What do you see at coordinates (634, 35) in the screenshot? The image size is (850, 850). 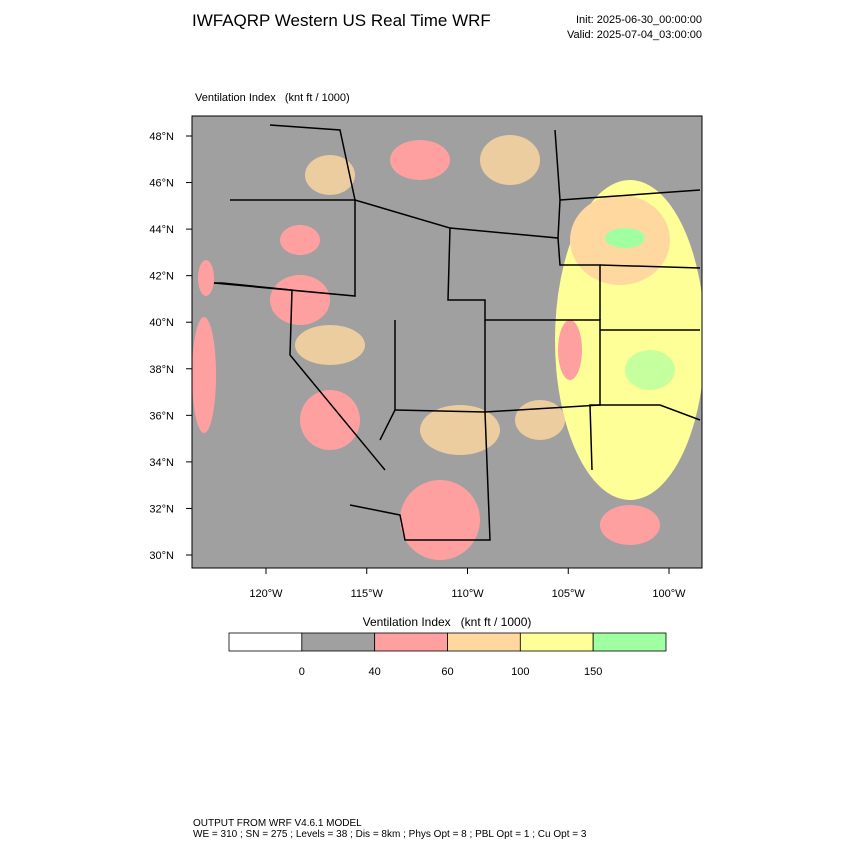 I see `valid-time: Valid: 2025-07-04_03:00:00` at bounding box center [634, 35].